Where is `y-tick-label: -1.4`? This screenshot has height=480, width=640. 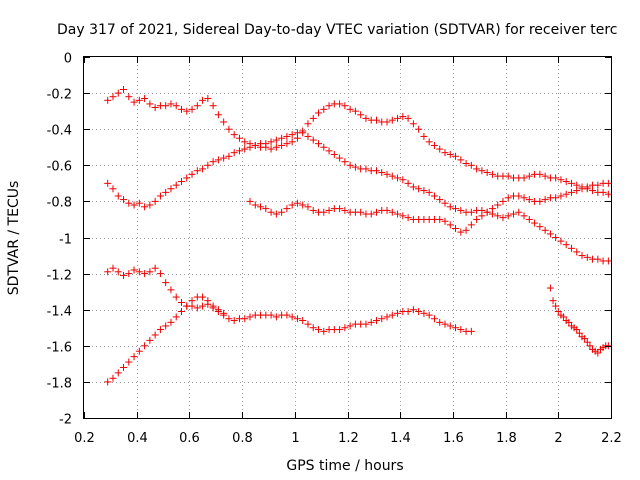
y-tick-label: -1.4 is located at coordinates (59, 312).